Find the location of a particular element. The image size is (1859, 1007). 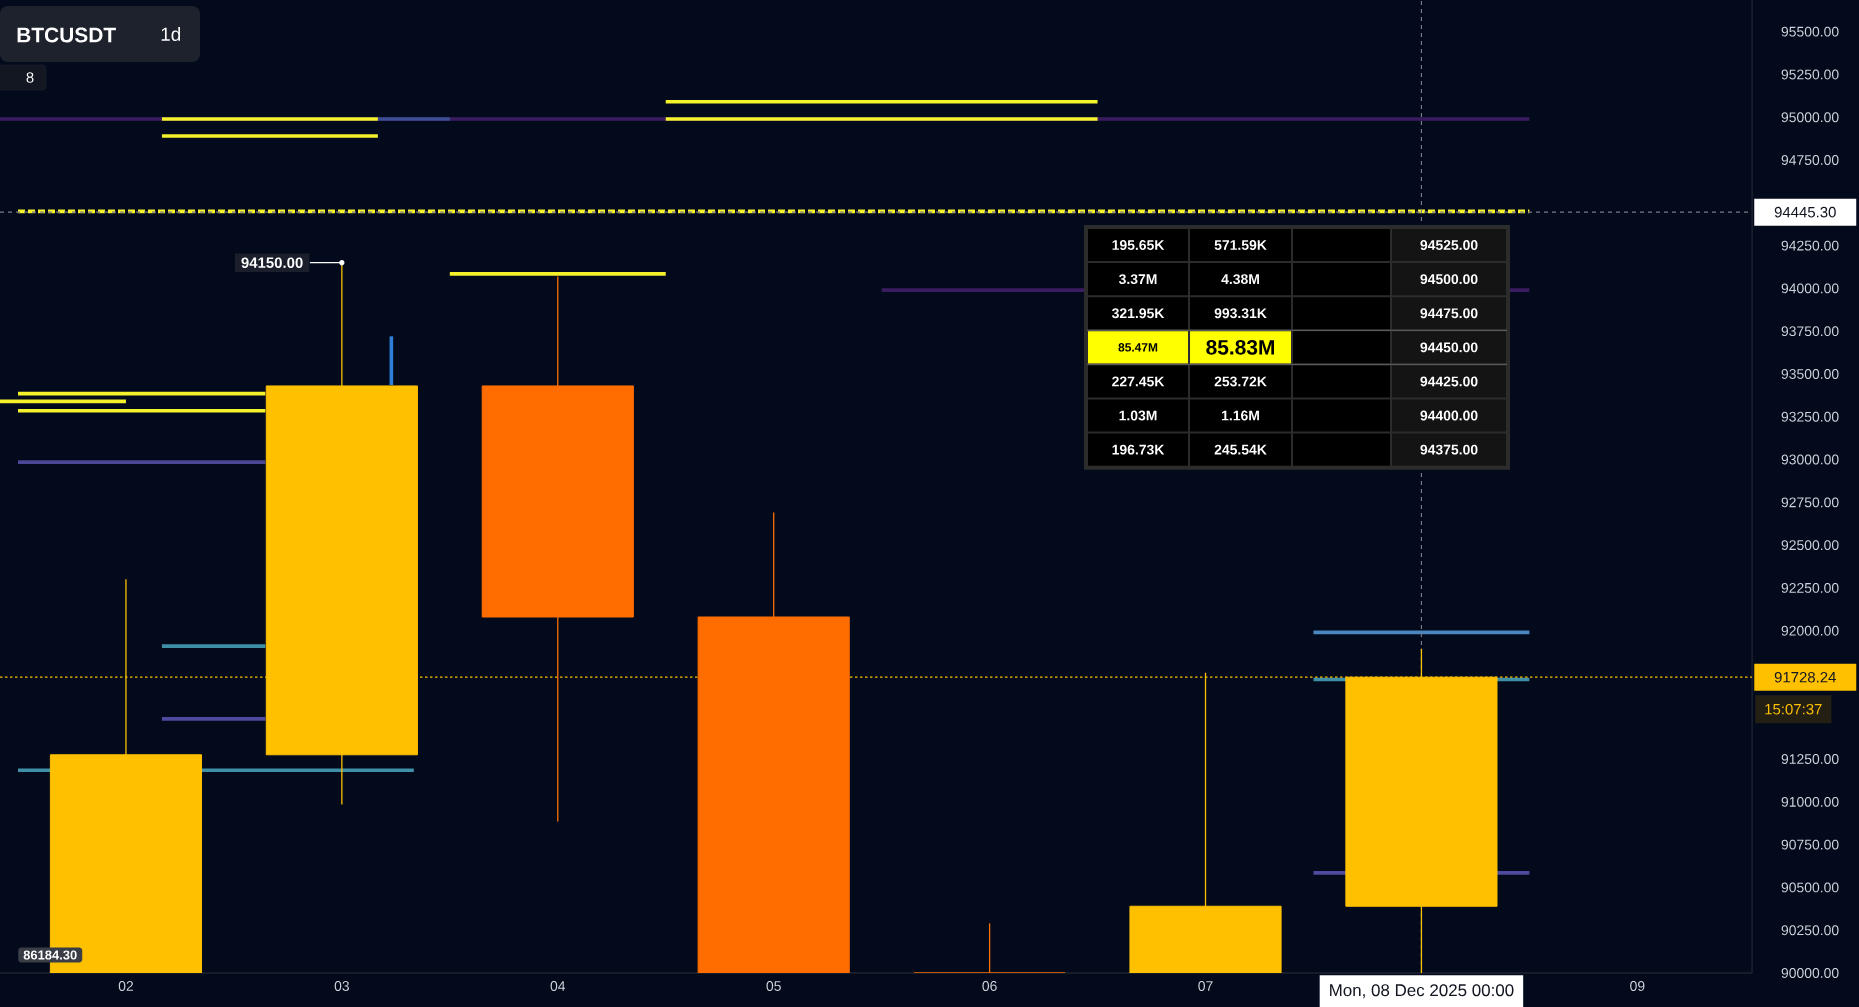

y-tick-label: 94000.00 is located at coordinates (1810, 288).